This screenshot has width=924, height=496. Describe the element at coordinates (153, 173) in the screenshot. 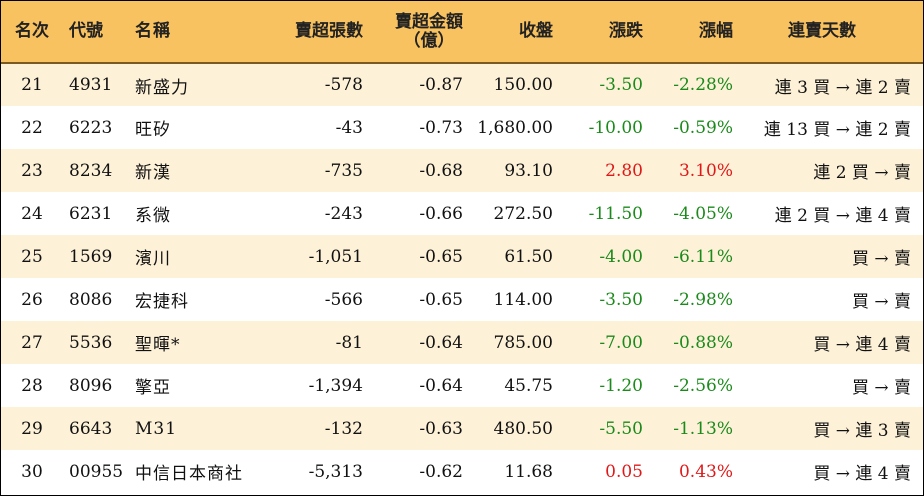

I see `cell-name: 新漢` at that location.